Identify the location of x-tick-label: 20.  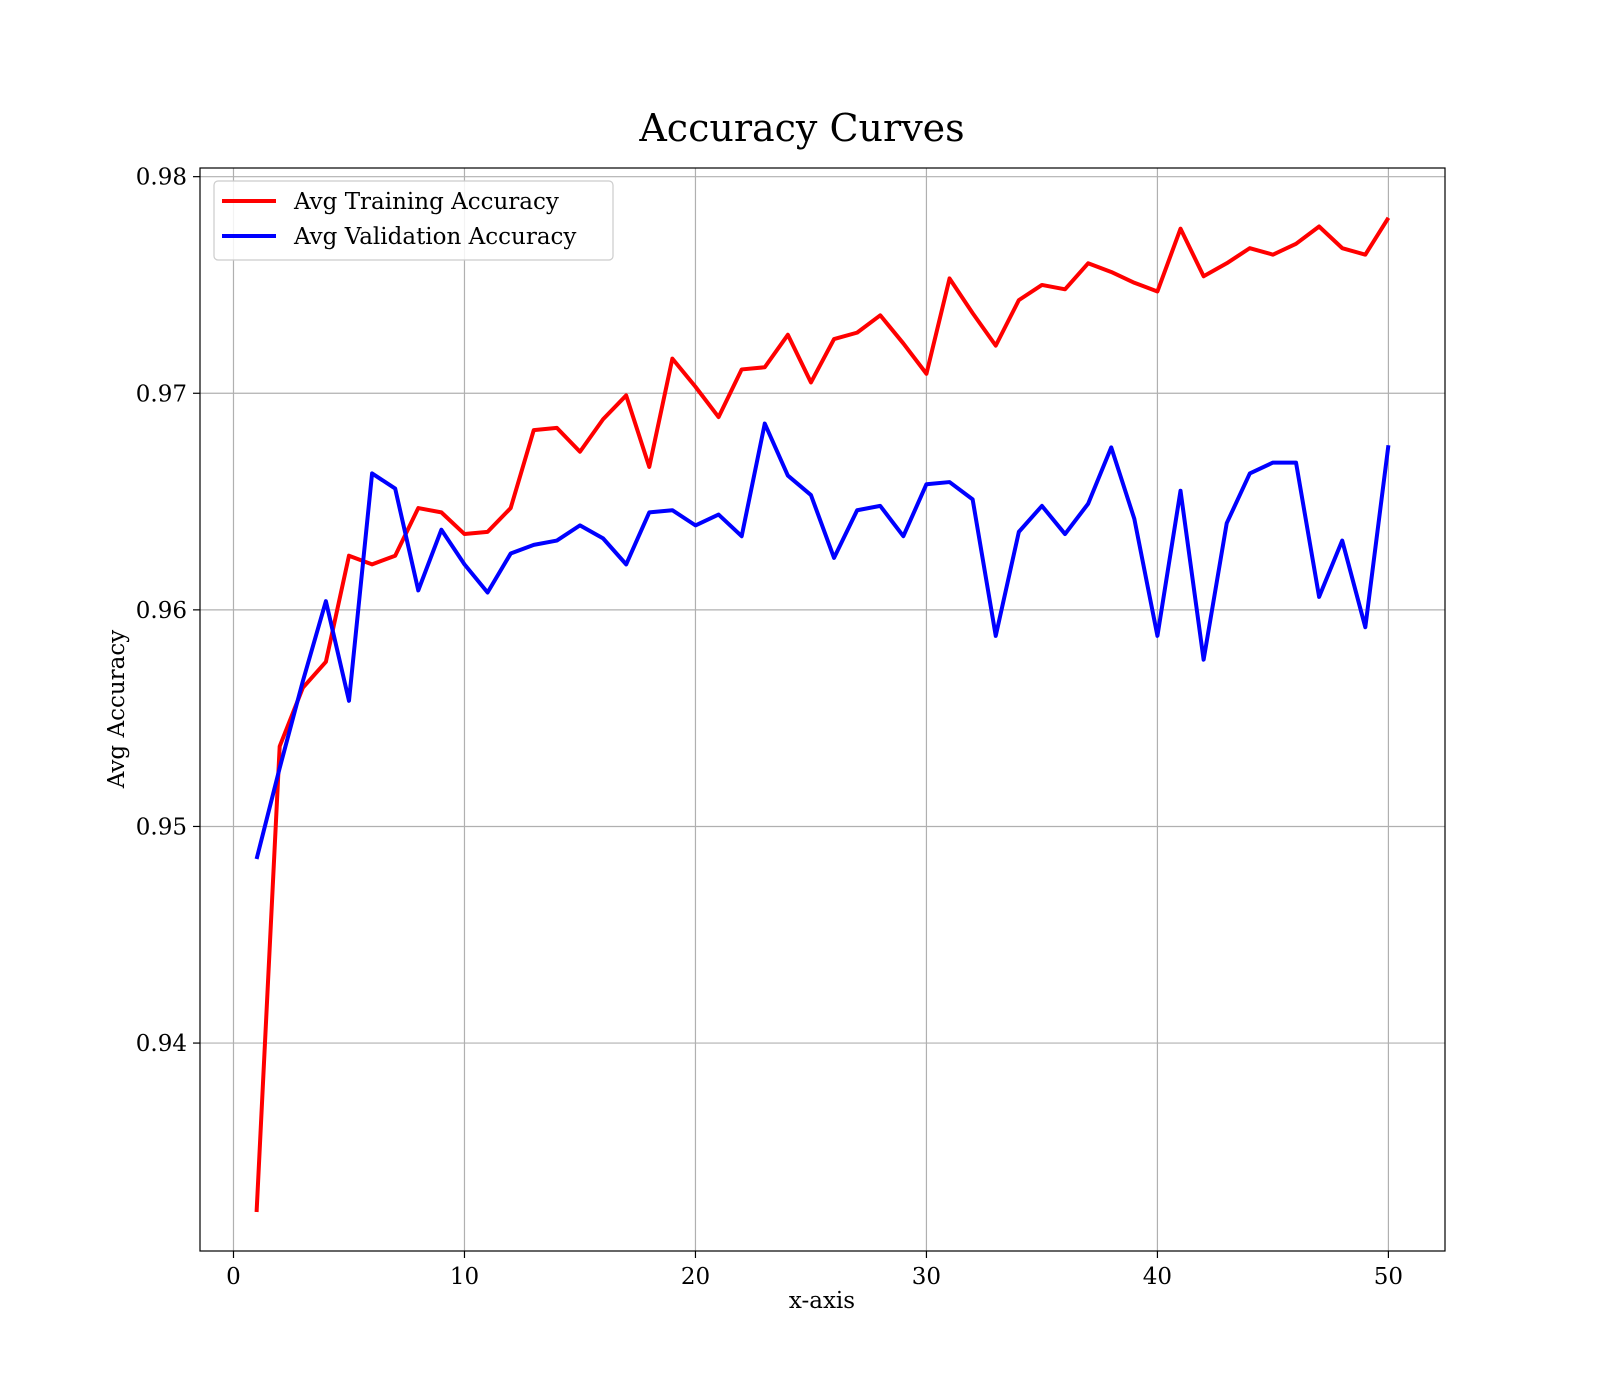
(695, 1277).